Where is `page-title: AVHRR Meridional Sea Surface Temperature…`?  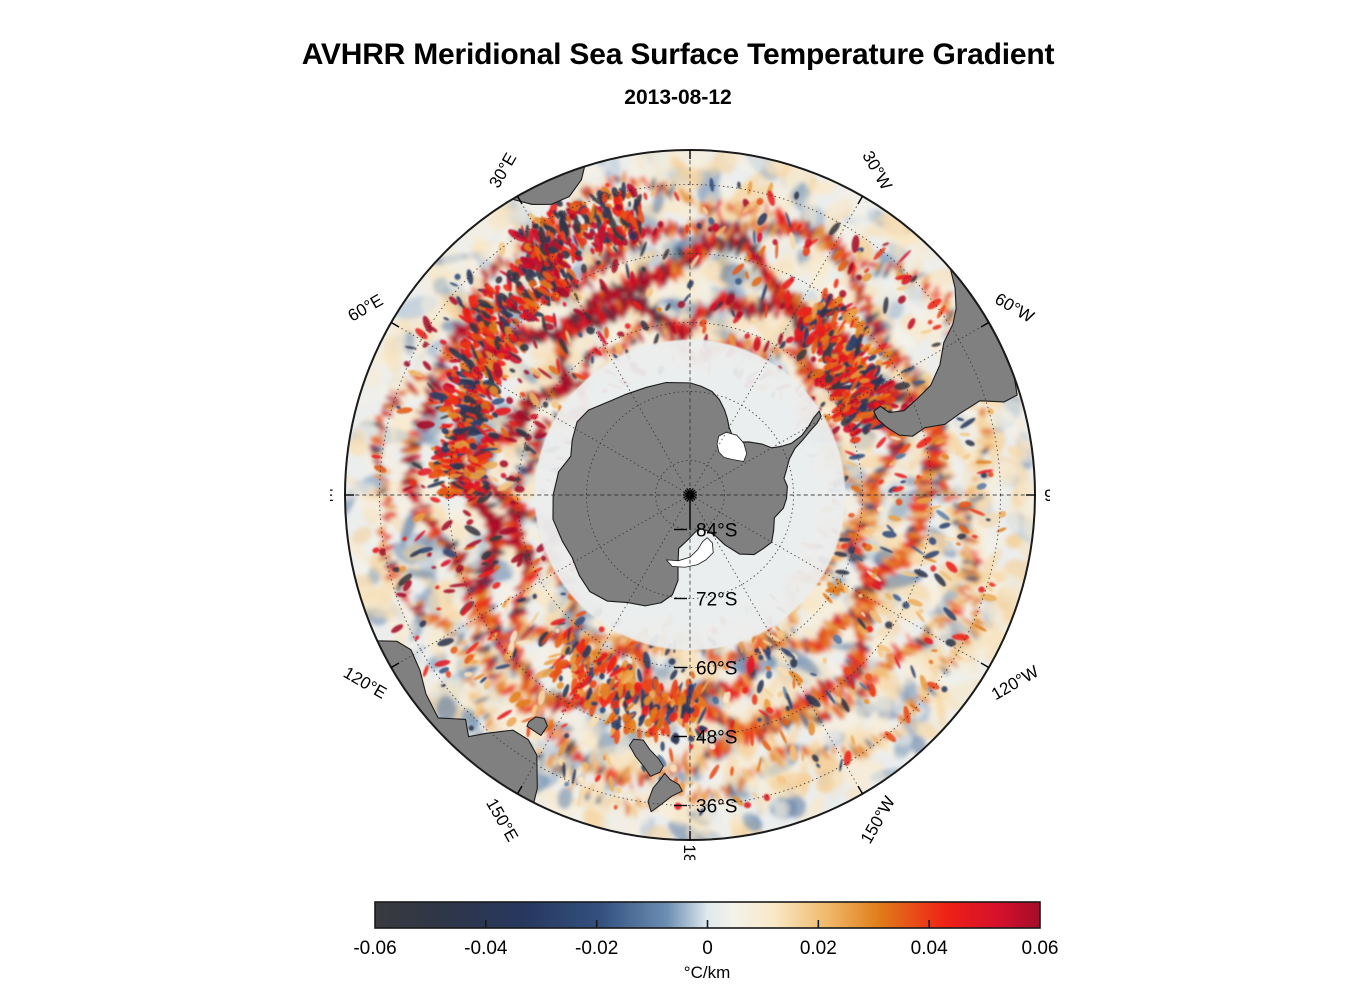 page-title: AVHRR Meridional Sea Surface Temperature… is located at coordinates (678, 54).